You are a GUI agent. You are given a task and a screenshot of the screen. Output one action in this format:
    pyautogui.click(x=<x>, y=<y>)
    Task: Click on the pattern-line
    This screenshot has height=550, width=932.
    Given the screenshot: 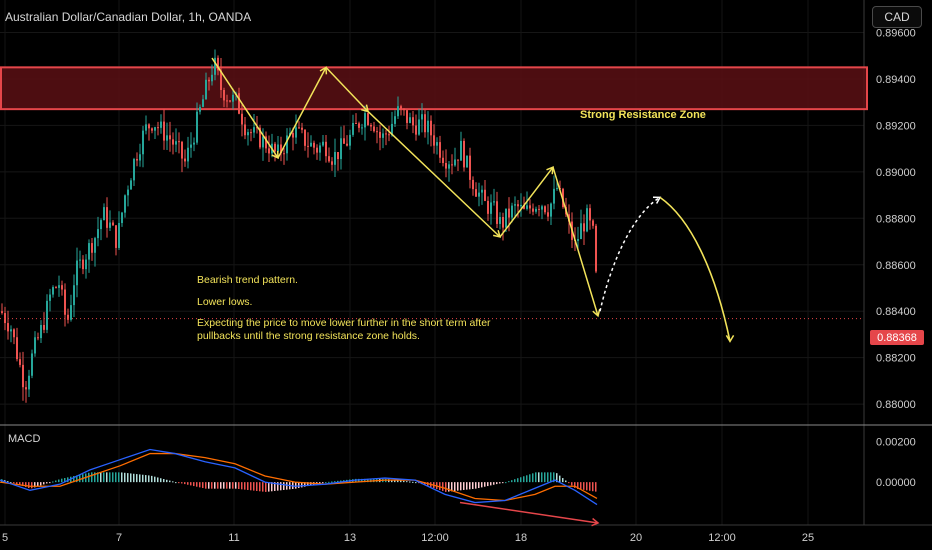 What is the action you would take?
    pyautogui.click(x=575, y=241)
    